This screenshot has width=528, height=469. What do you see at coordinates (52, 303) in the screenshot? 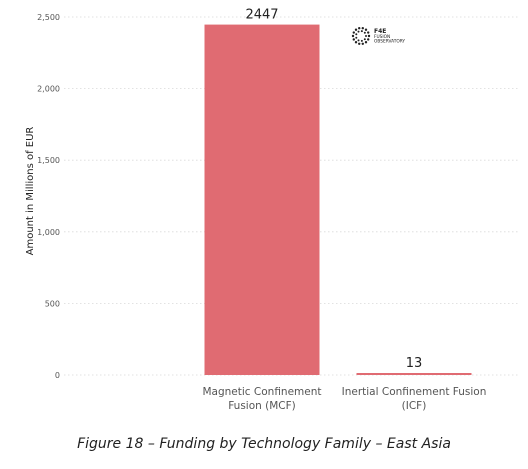
I see `y-tick-label: 500` at bounding box center [52, 303].